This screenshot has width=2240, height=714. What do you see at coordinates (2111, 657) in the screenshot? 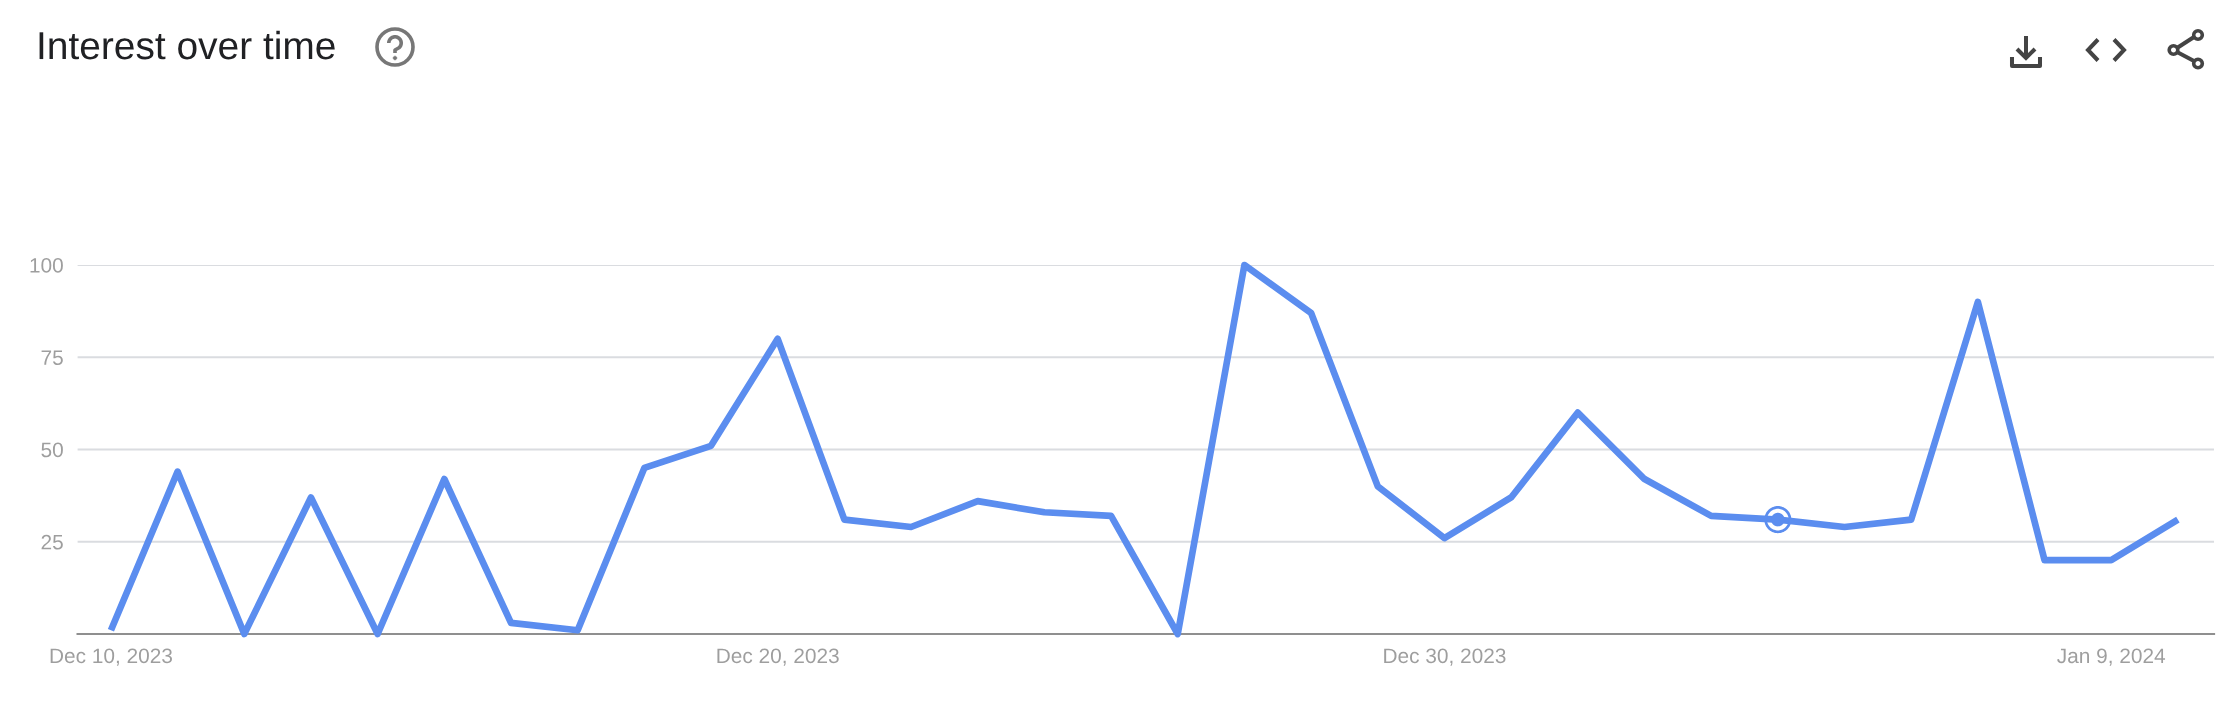
I see `x-tick-label: Jan 9, 2024` at bounding box center [2111, 657].